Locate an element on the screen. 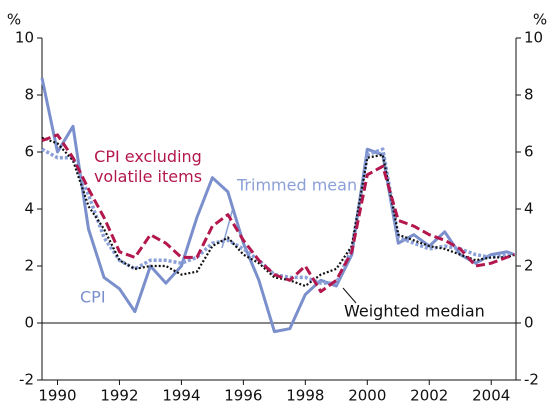 The width and height of the screenshot is (554, 408). pointer is located at coordinates (349, 295).